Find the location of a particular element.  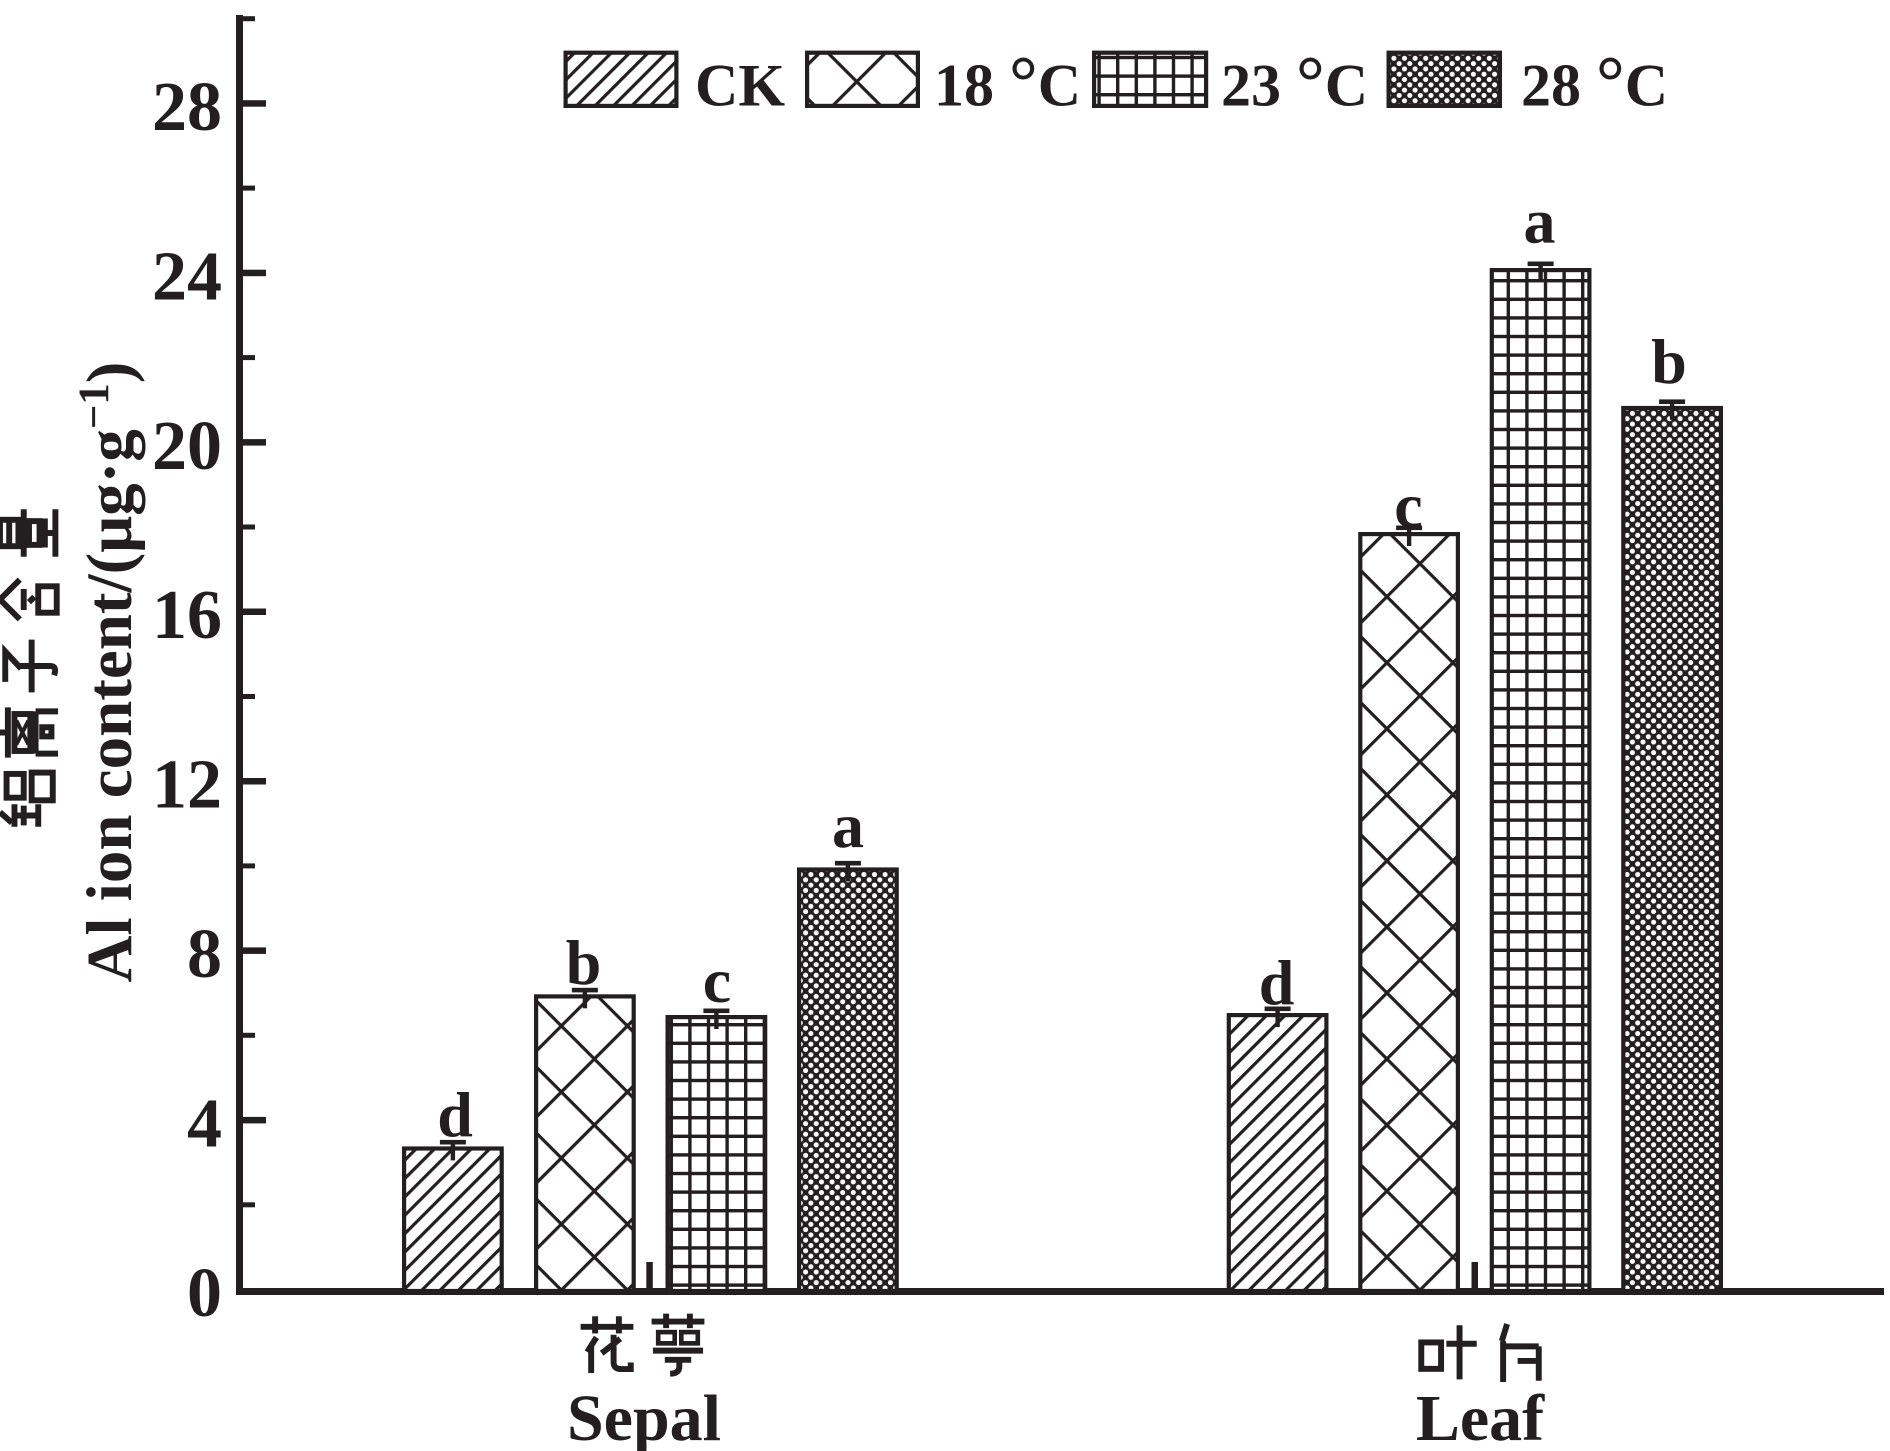

svg-text: 16 is located at coordinates (187, 615).